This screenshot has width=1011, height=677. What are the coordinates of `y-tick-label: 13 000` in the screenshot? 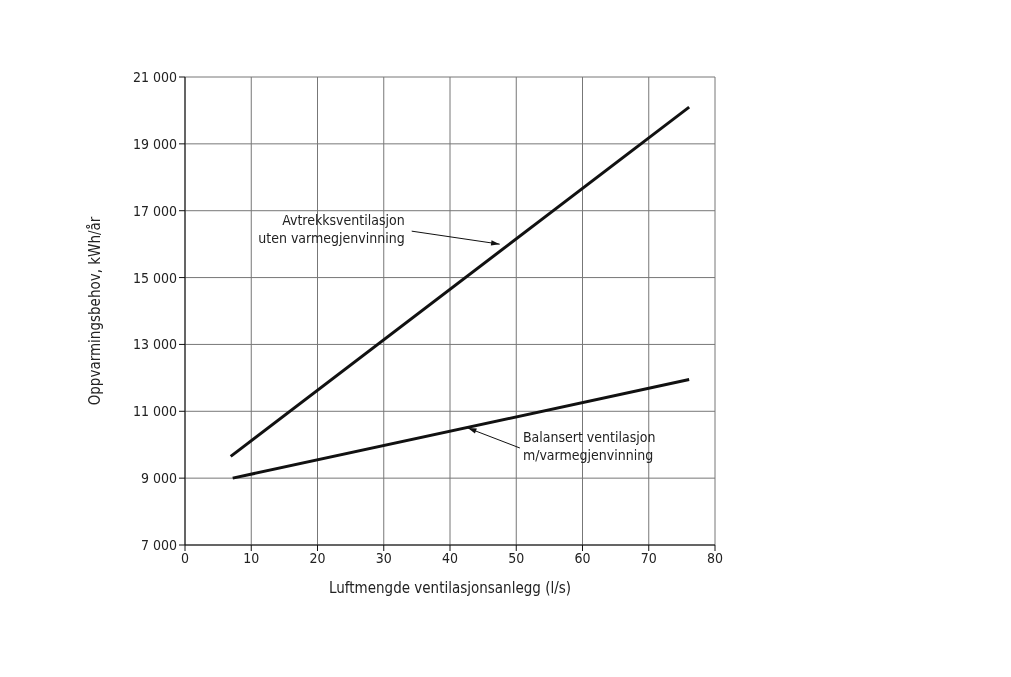 It's located at (154, 344).